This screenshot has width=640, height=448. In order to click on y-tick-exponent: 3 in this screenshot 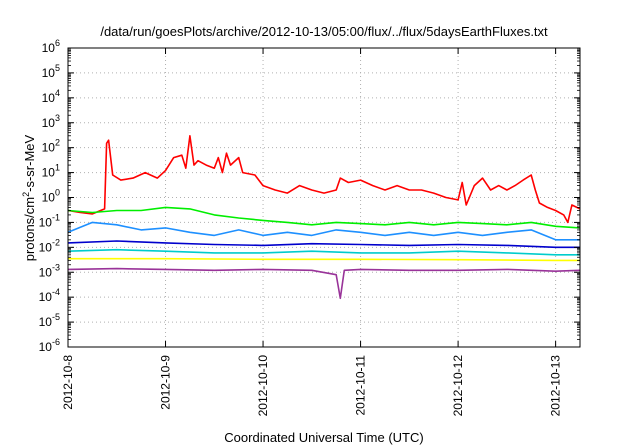, I will do `click(57, 118)`.